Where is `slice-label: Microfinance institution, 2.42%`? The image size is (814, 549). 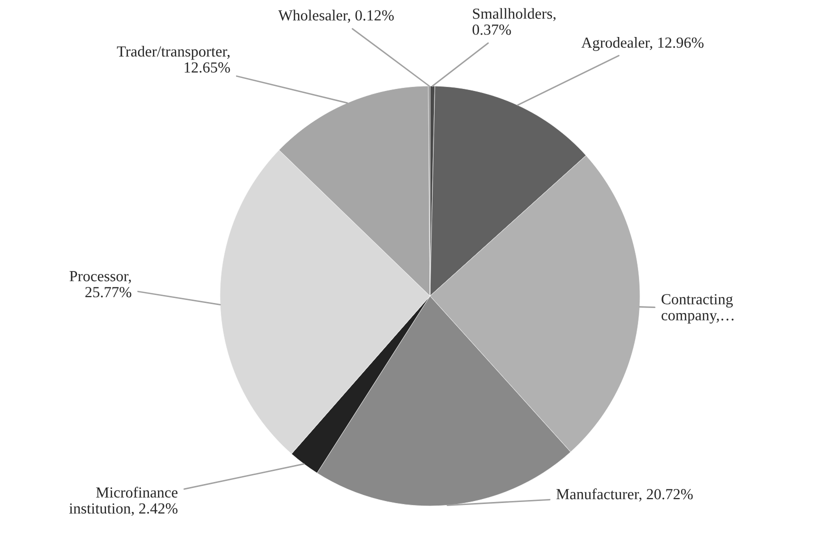 slice-label: Microfinance institution, 2.42% is located at coordinates (123, 501).